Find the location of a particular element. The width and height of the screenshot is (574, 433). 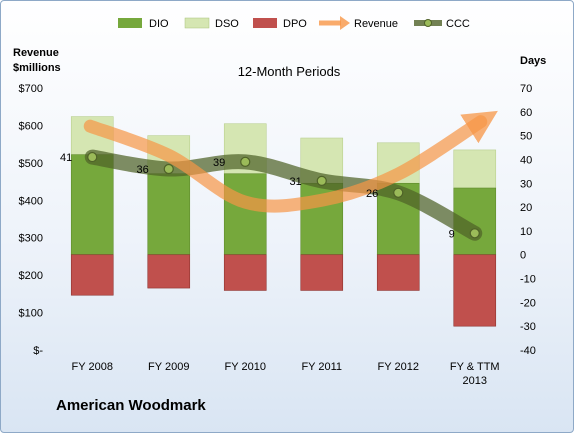

left-tick-label: $200 is located at coordinates (31, 276).